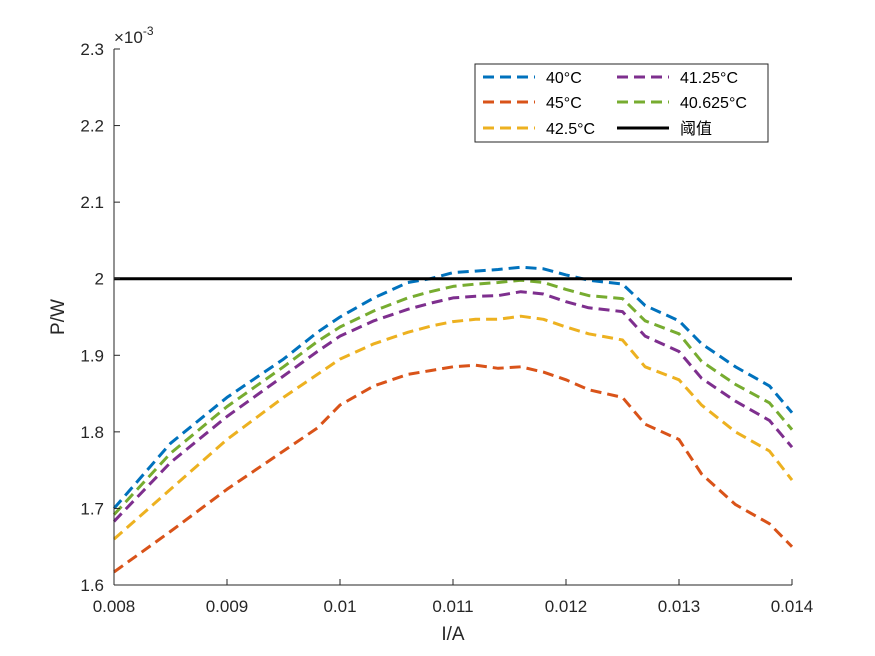  What do you see at coordinates (92, 126) in the screenshot?
I see `y-tick-label: 2.2` at bounding box center [92, 126].